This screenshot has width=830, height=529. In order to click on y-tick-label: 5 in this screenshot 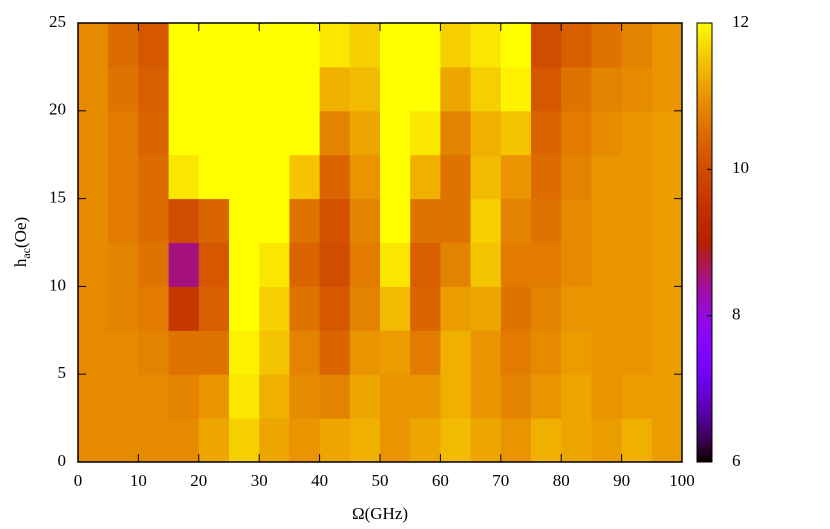, I will do `click(62, 372)`.